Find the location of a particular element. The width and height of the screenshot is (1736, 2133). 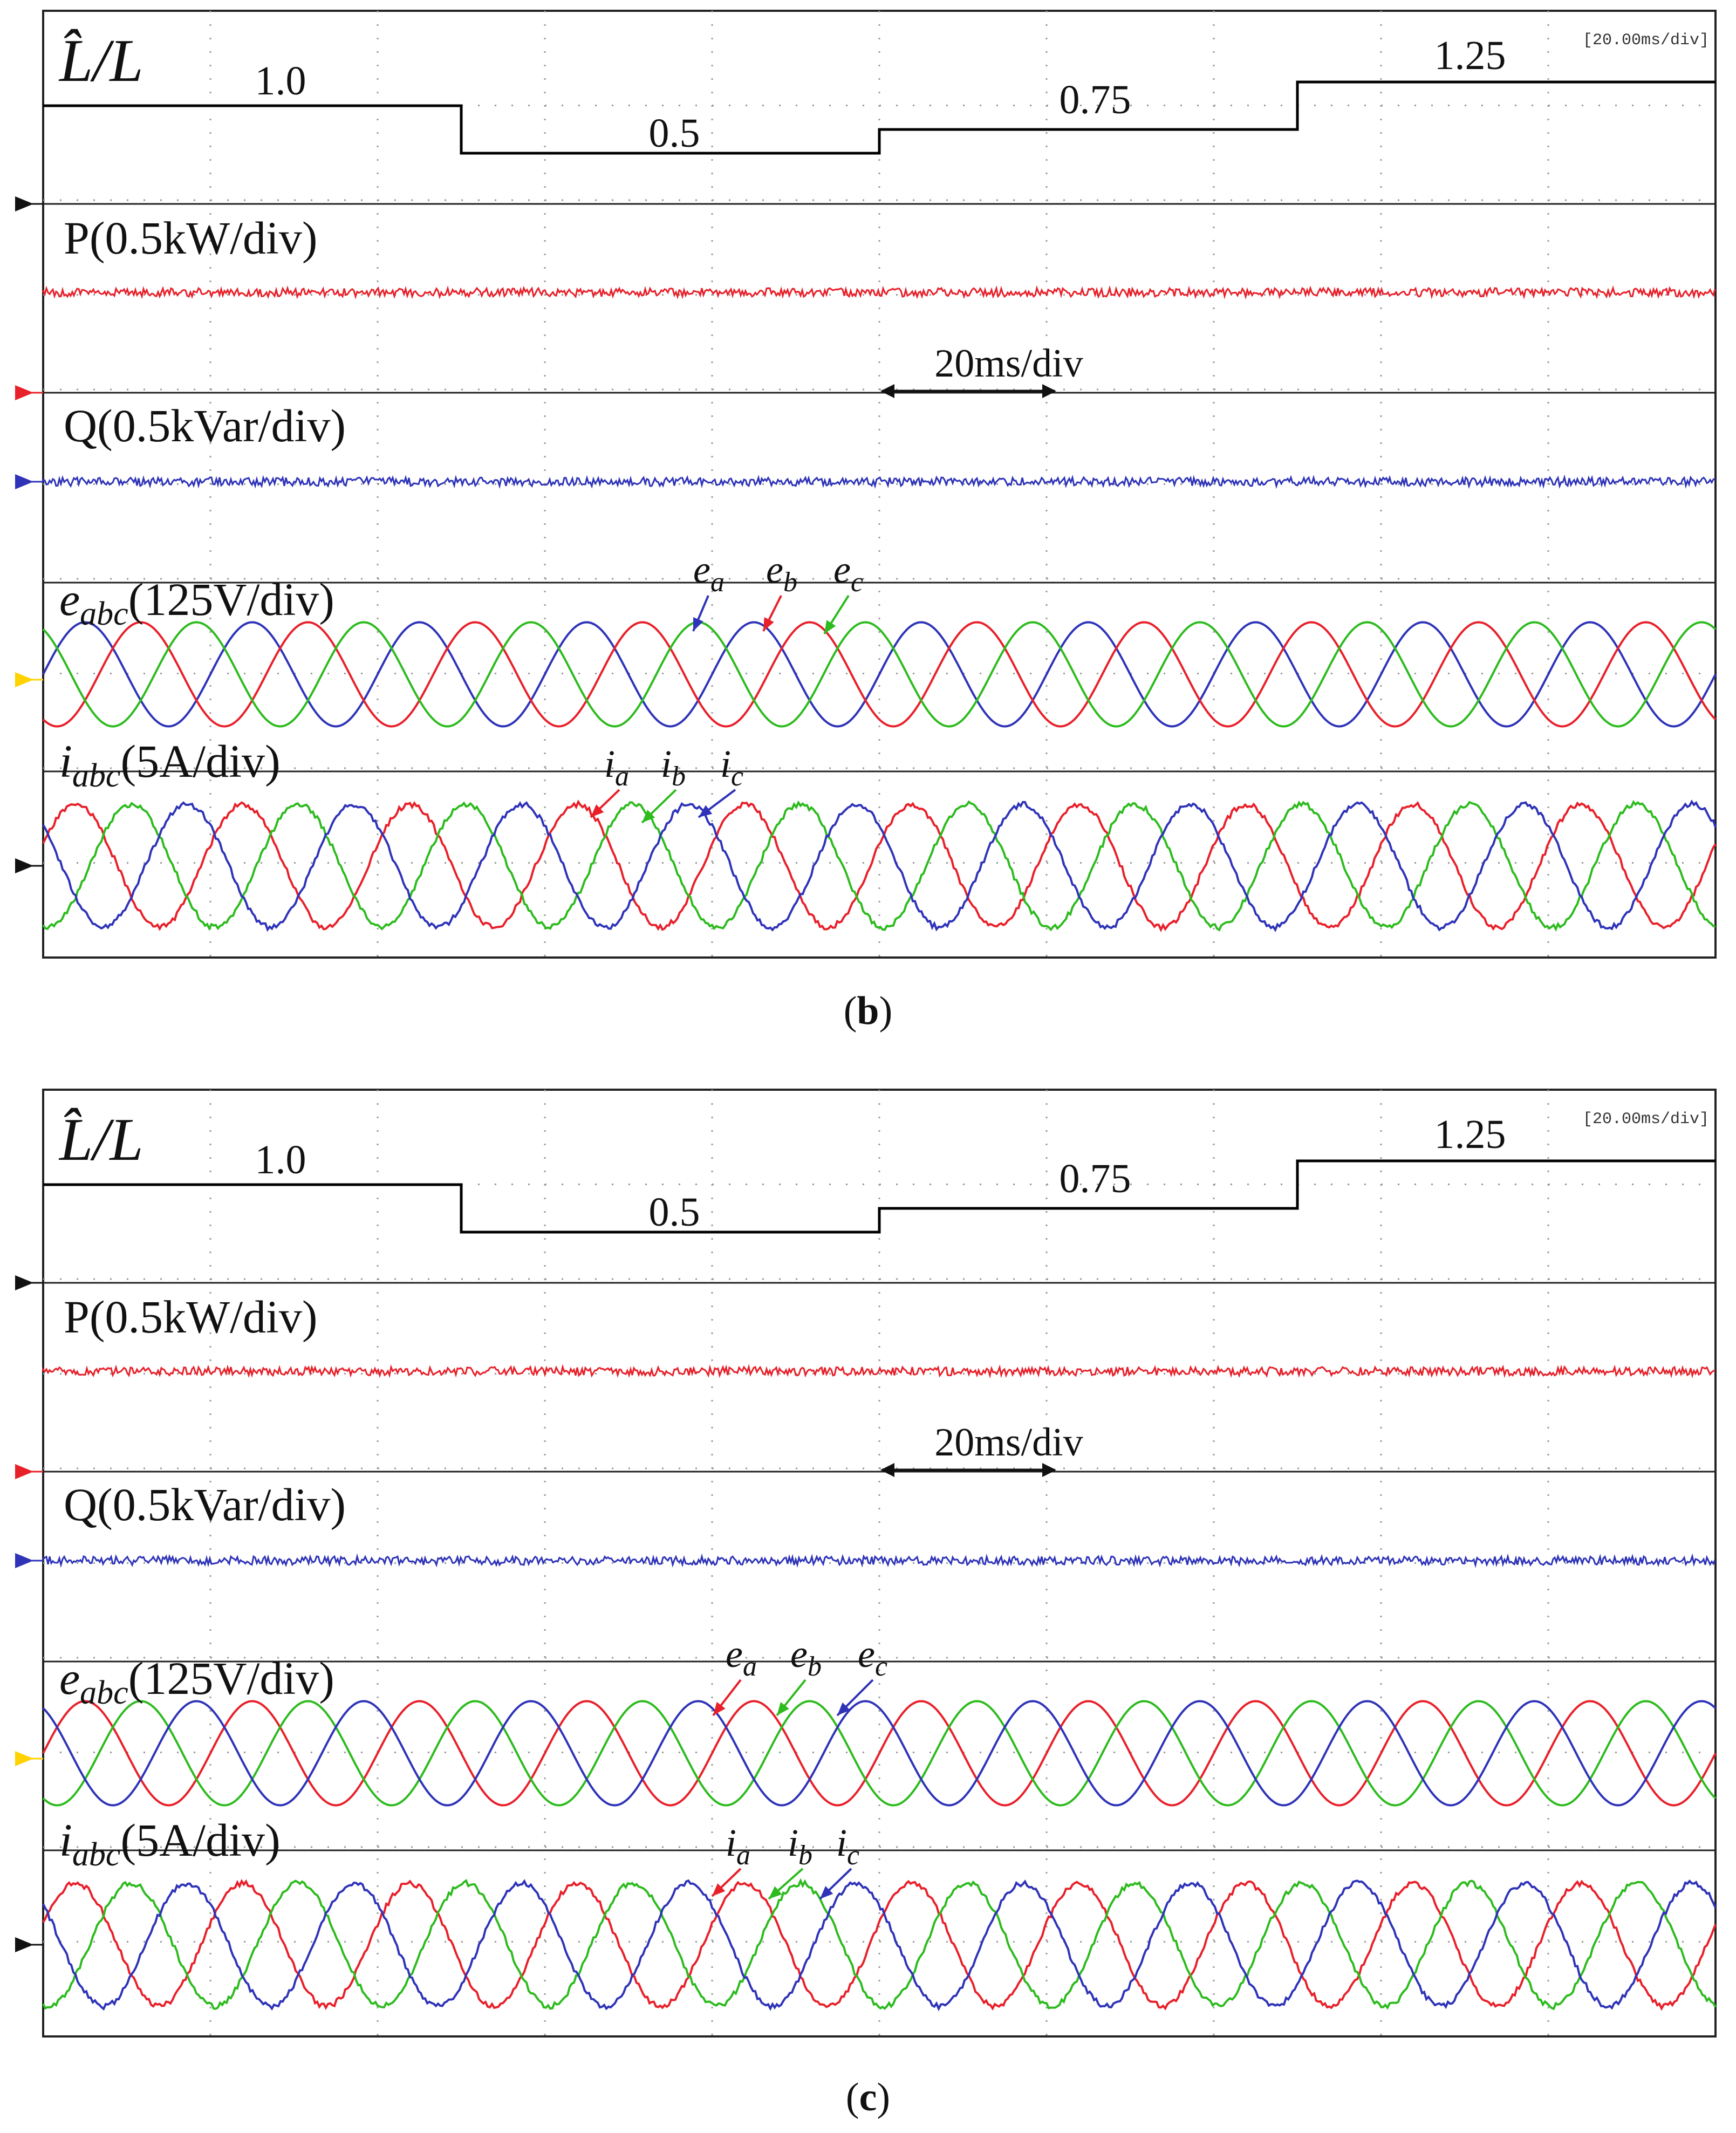

voltage-phase-label-c: ec is located at coordinates (872, 1657).